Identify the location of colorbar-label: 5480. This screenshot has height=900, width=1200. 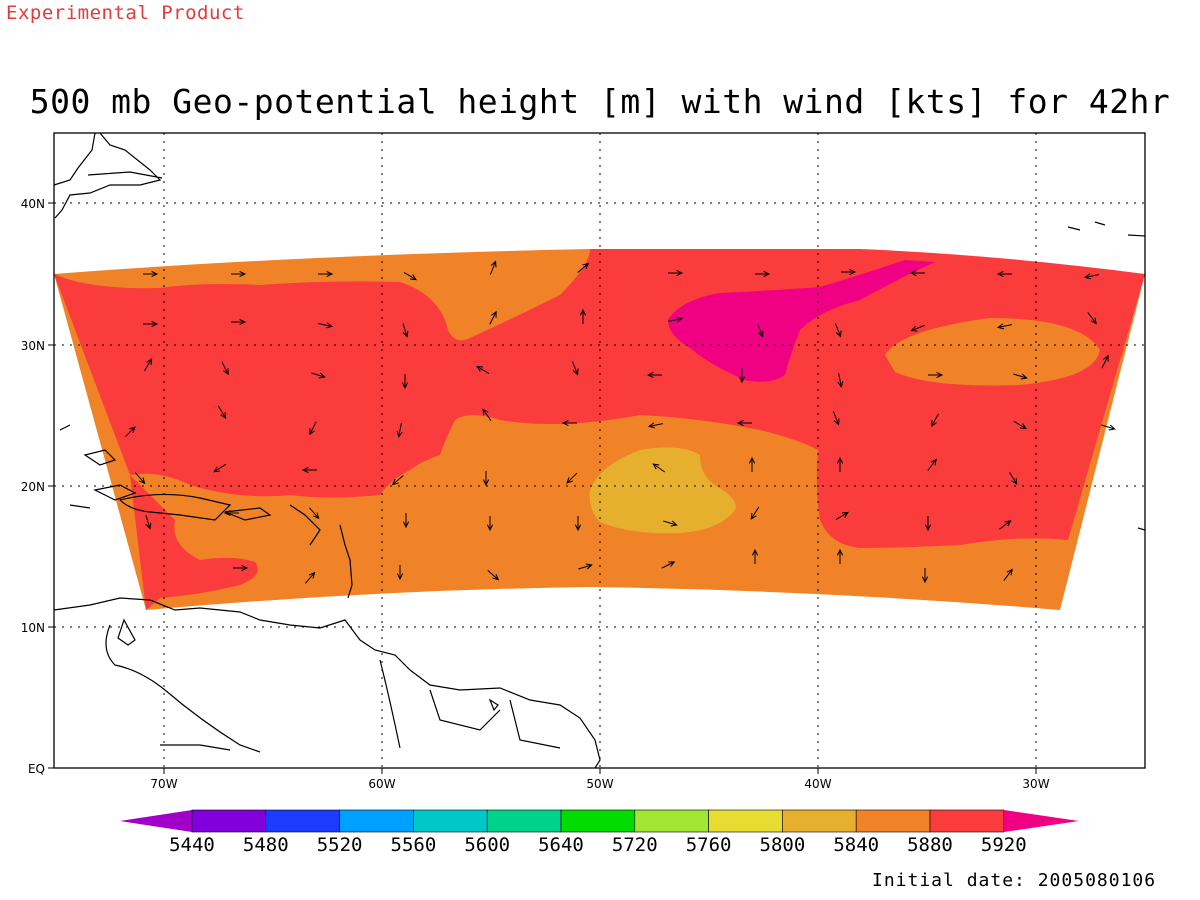
(266, 845).